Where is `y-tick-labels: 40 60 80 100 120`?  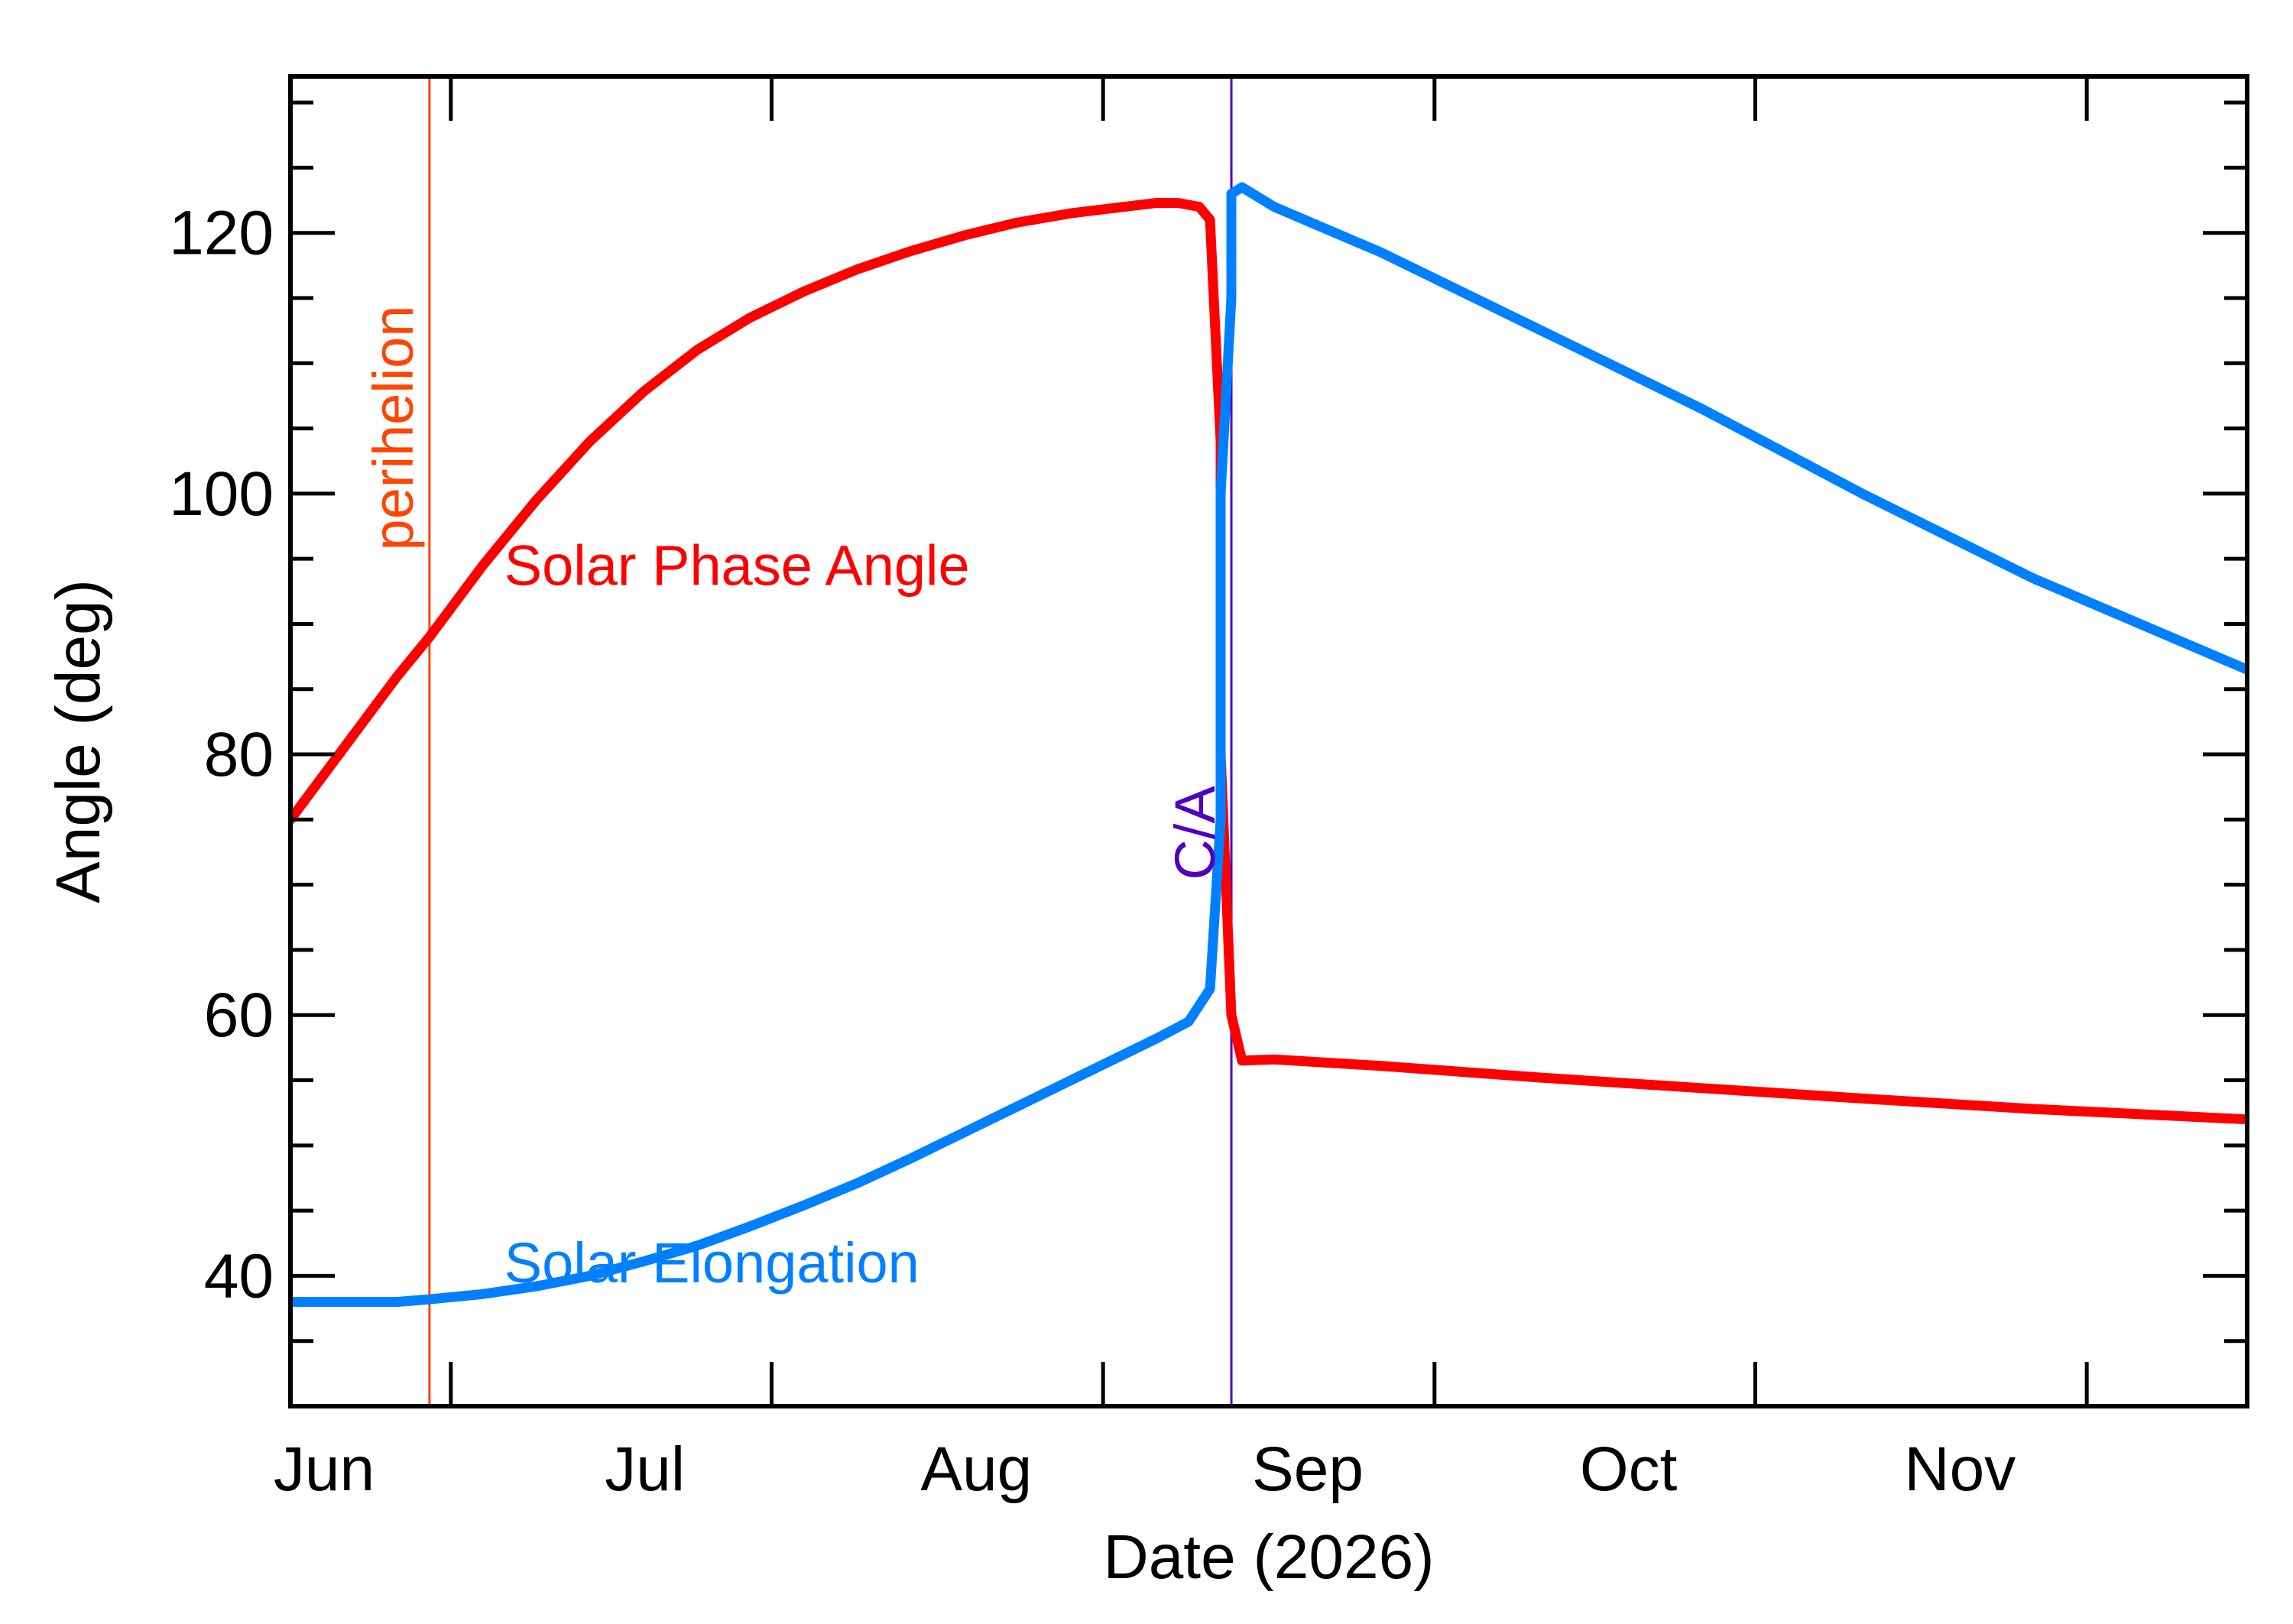 y-tick-labels: 40 60 80 100 120 is located at coordinates (221, 755).